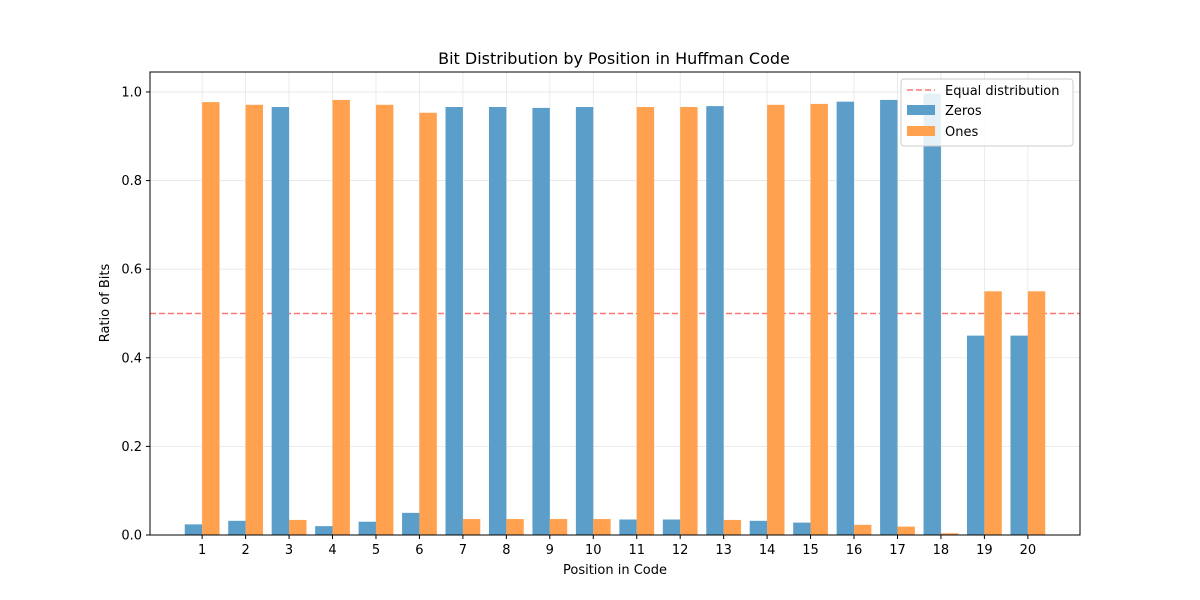 Image resolution: width=1200 pixels, height=600 pixels. What do you see at coordinates (593, 550) in the screenshot?
I see `x-tick-label: 10` at bounding box center [593, 550].